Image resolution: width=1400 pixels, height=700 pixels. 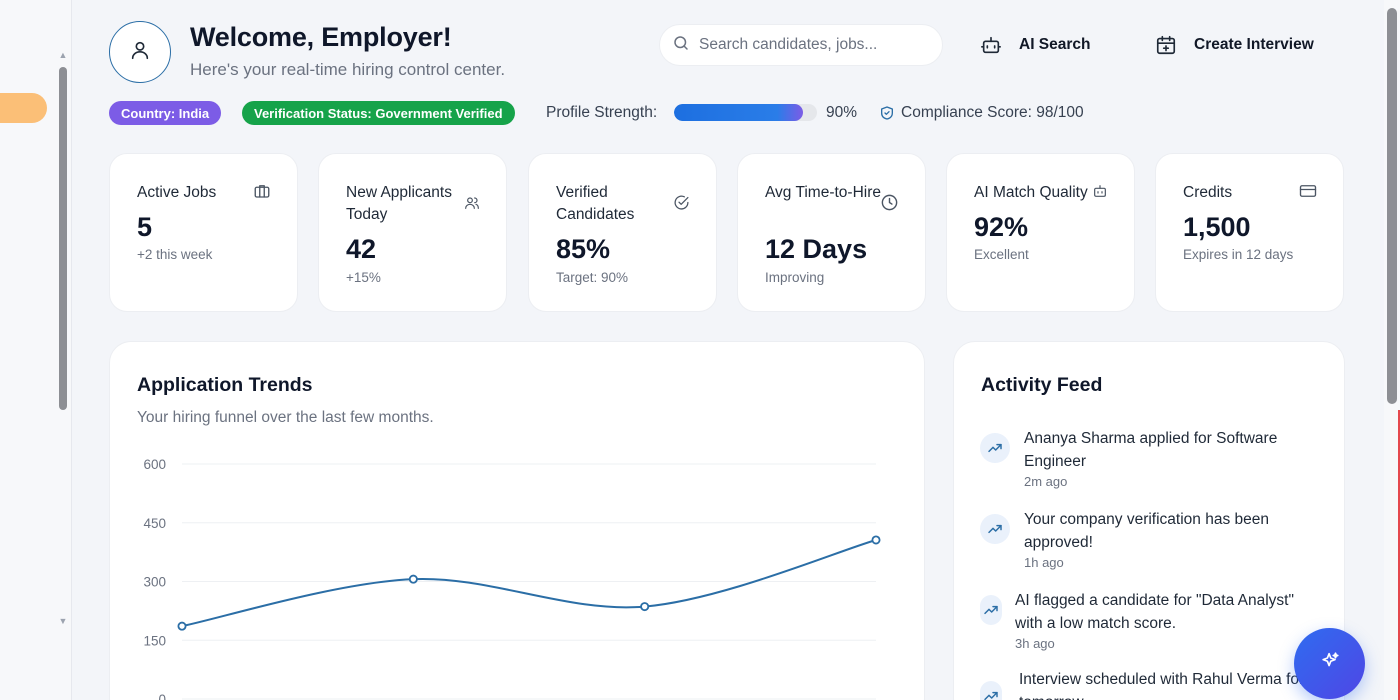 I want to click on page-title: Welcome, Employer!, so click(x=321, y=37).